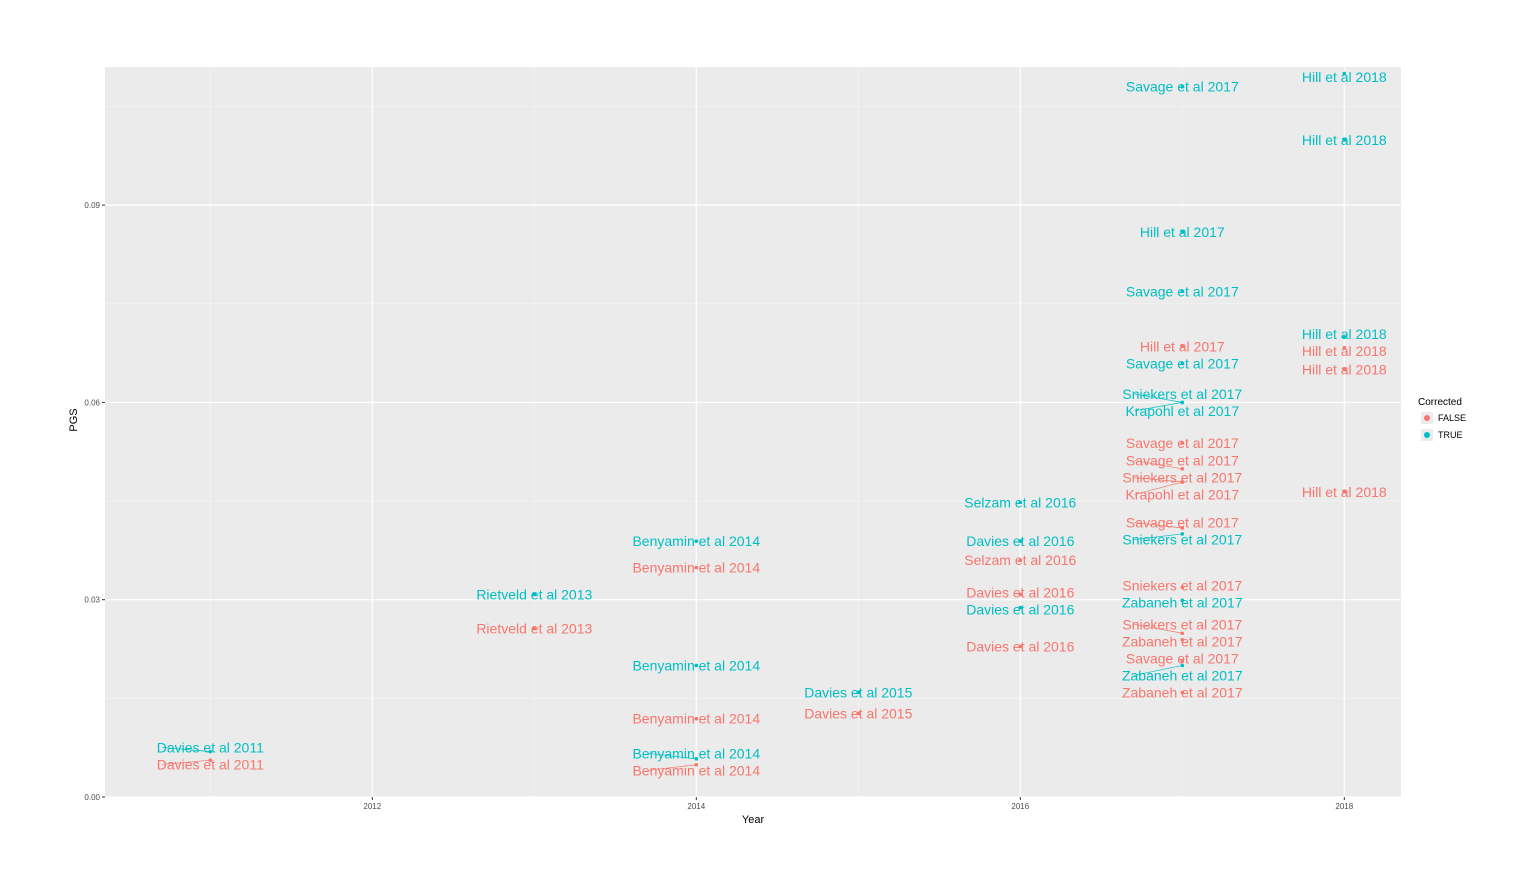 The height and width of the screenshot is (894, 1534). What do you see at coordinates (1440, 402) in the screenshot?
I see `legend-title: Corrected` at bounding box center [1440, 402].